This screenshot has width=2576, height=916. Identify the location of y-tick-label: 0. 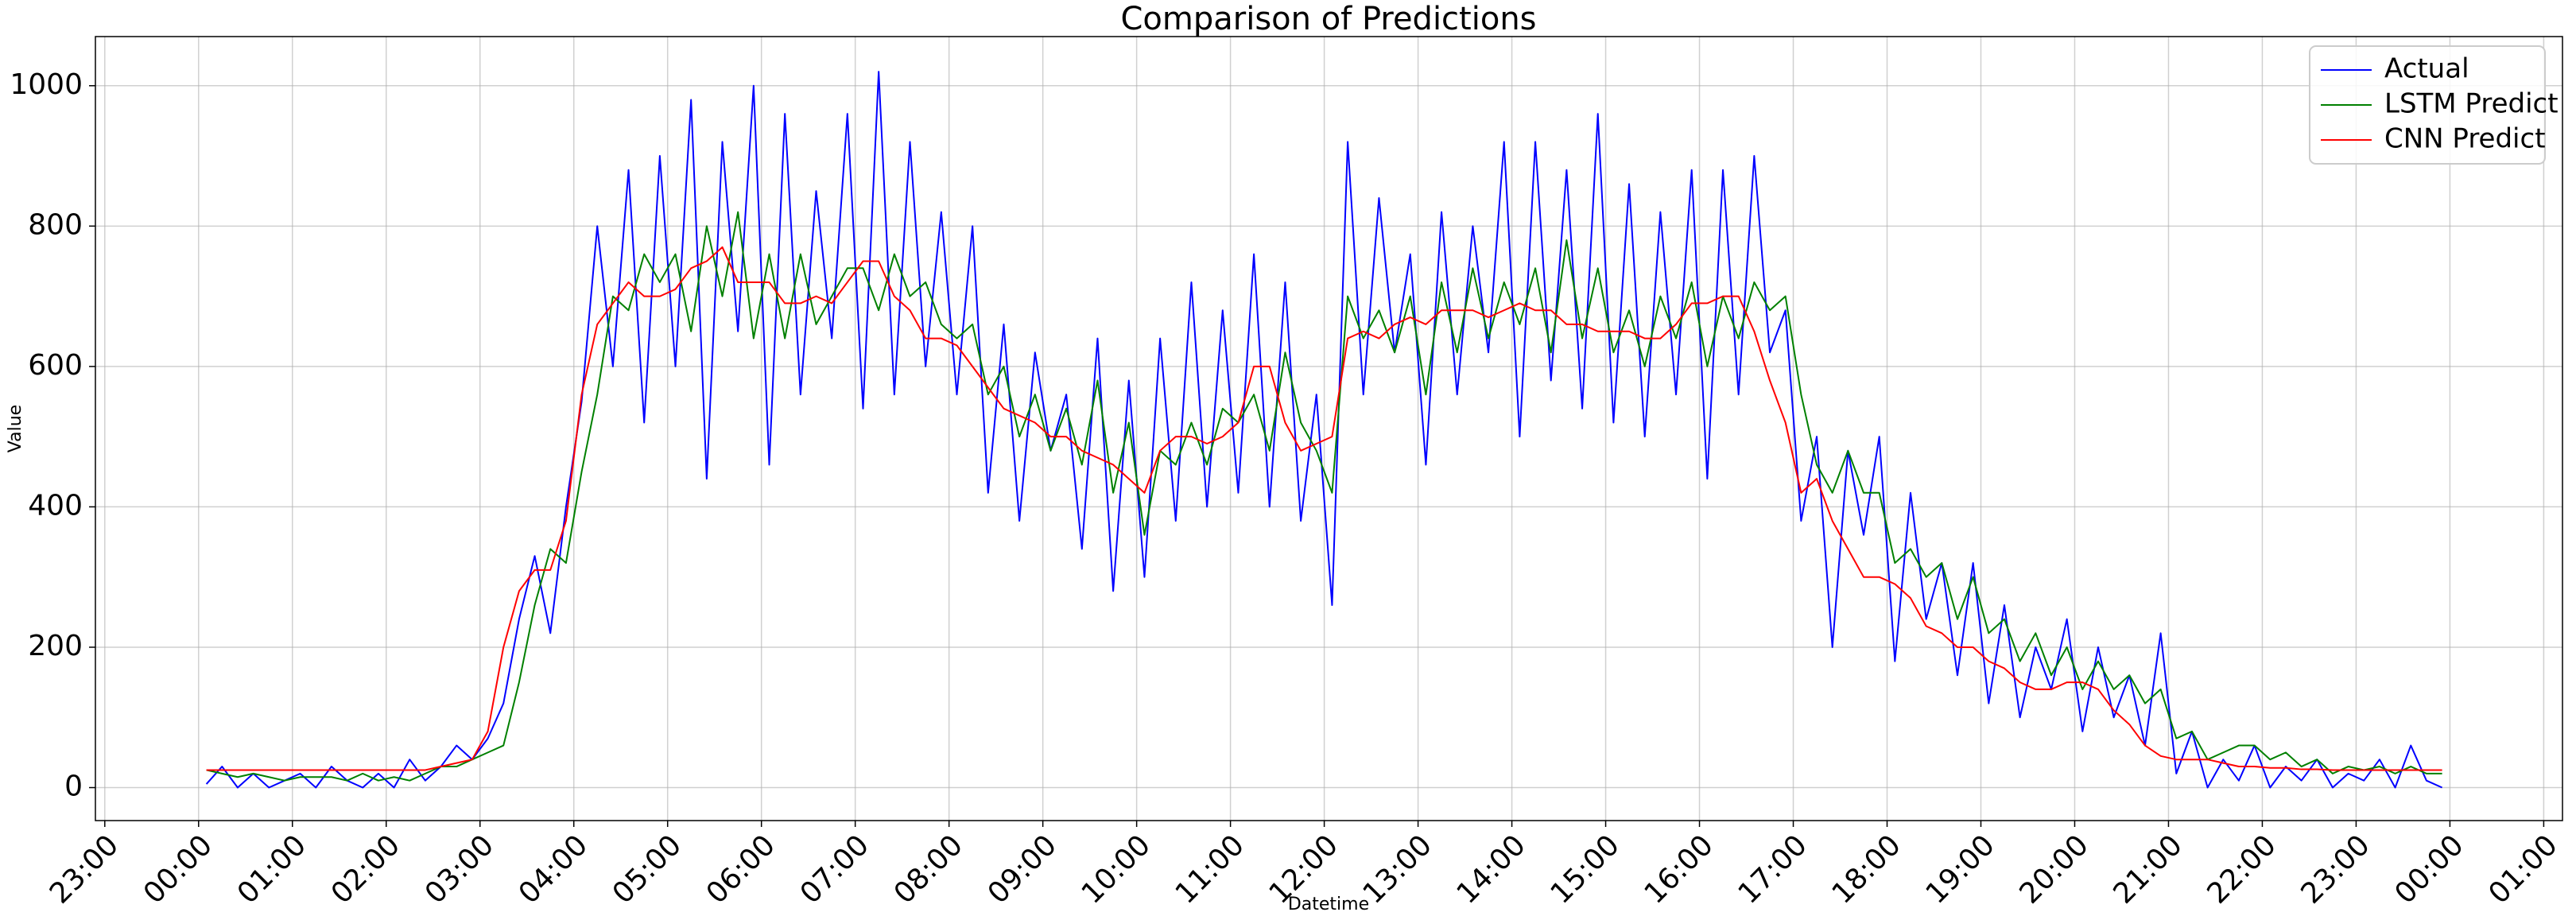
(73, 786).